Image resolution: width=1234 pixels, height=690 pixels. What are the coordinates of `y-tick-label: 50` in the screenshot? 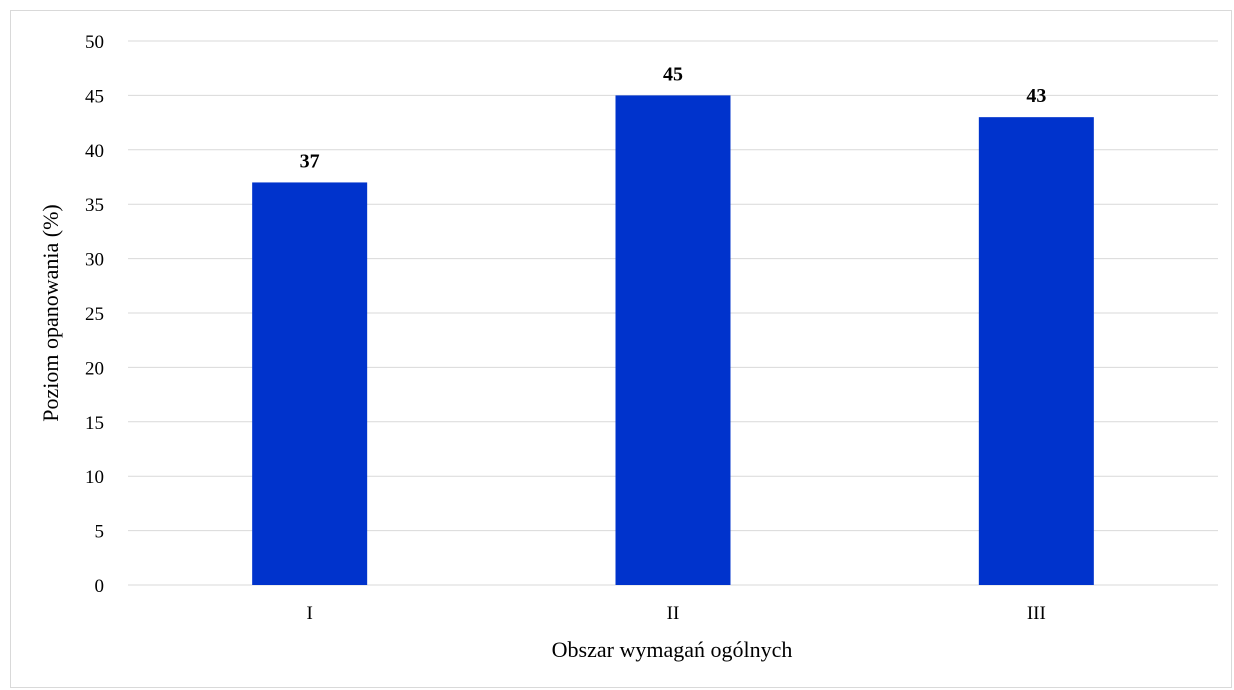 It's located at (94, 42).